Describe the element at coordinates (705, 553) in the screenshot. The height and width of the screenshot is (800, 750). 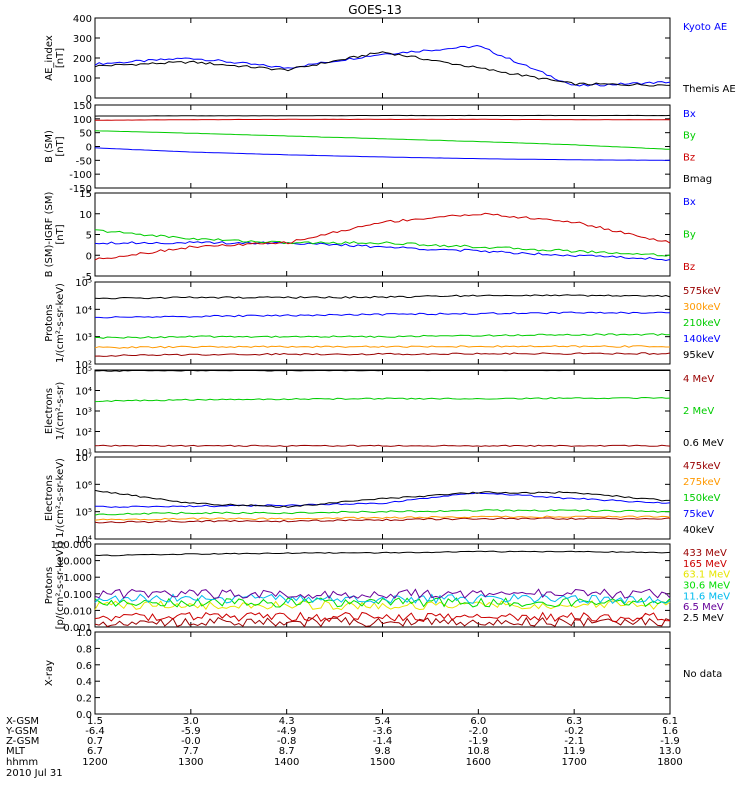
I see `legend-entry: 433 MeV` at that location.